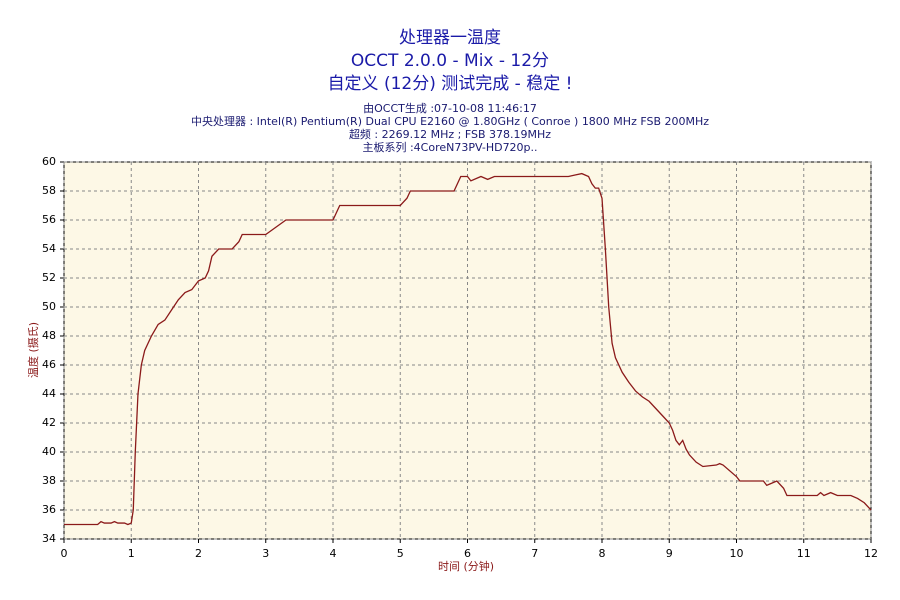  I want to click on y-axis-label: 温度 (摄氏), so click(33, 350).